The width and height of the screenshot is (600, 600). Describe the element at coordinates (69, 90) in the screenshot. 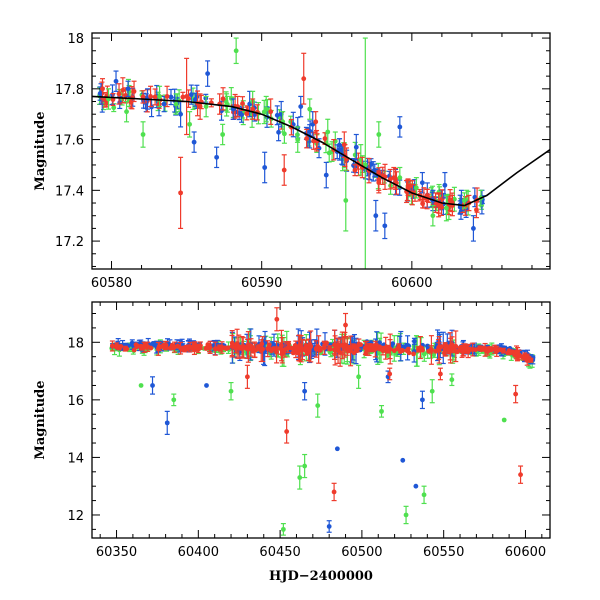

I see `y-tick-label: 17.8` at that location.